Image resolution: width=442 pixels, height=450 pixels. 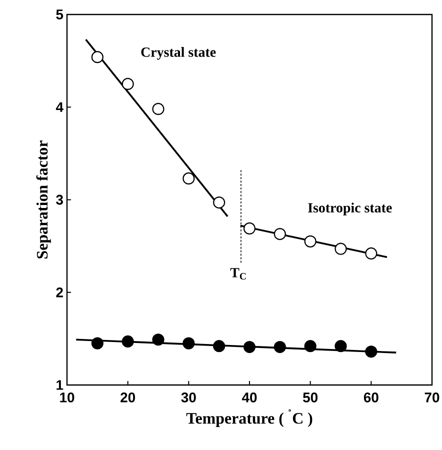 I want to click on x-tick-label: 50, so click(x=310, y=397).